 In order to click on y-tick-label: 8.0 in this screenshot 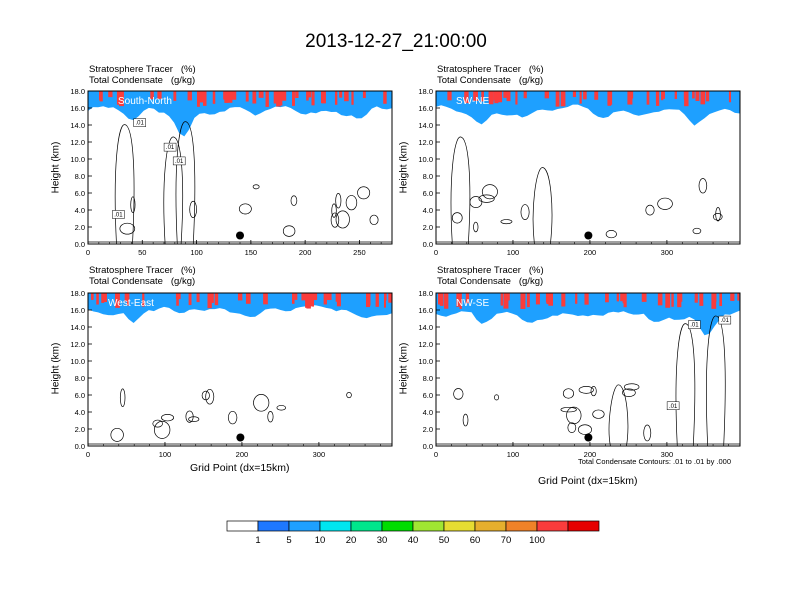, I will do `click(428, 176)`.